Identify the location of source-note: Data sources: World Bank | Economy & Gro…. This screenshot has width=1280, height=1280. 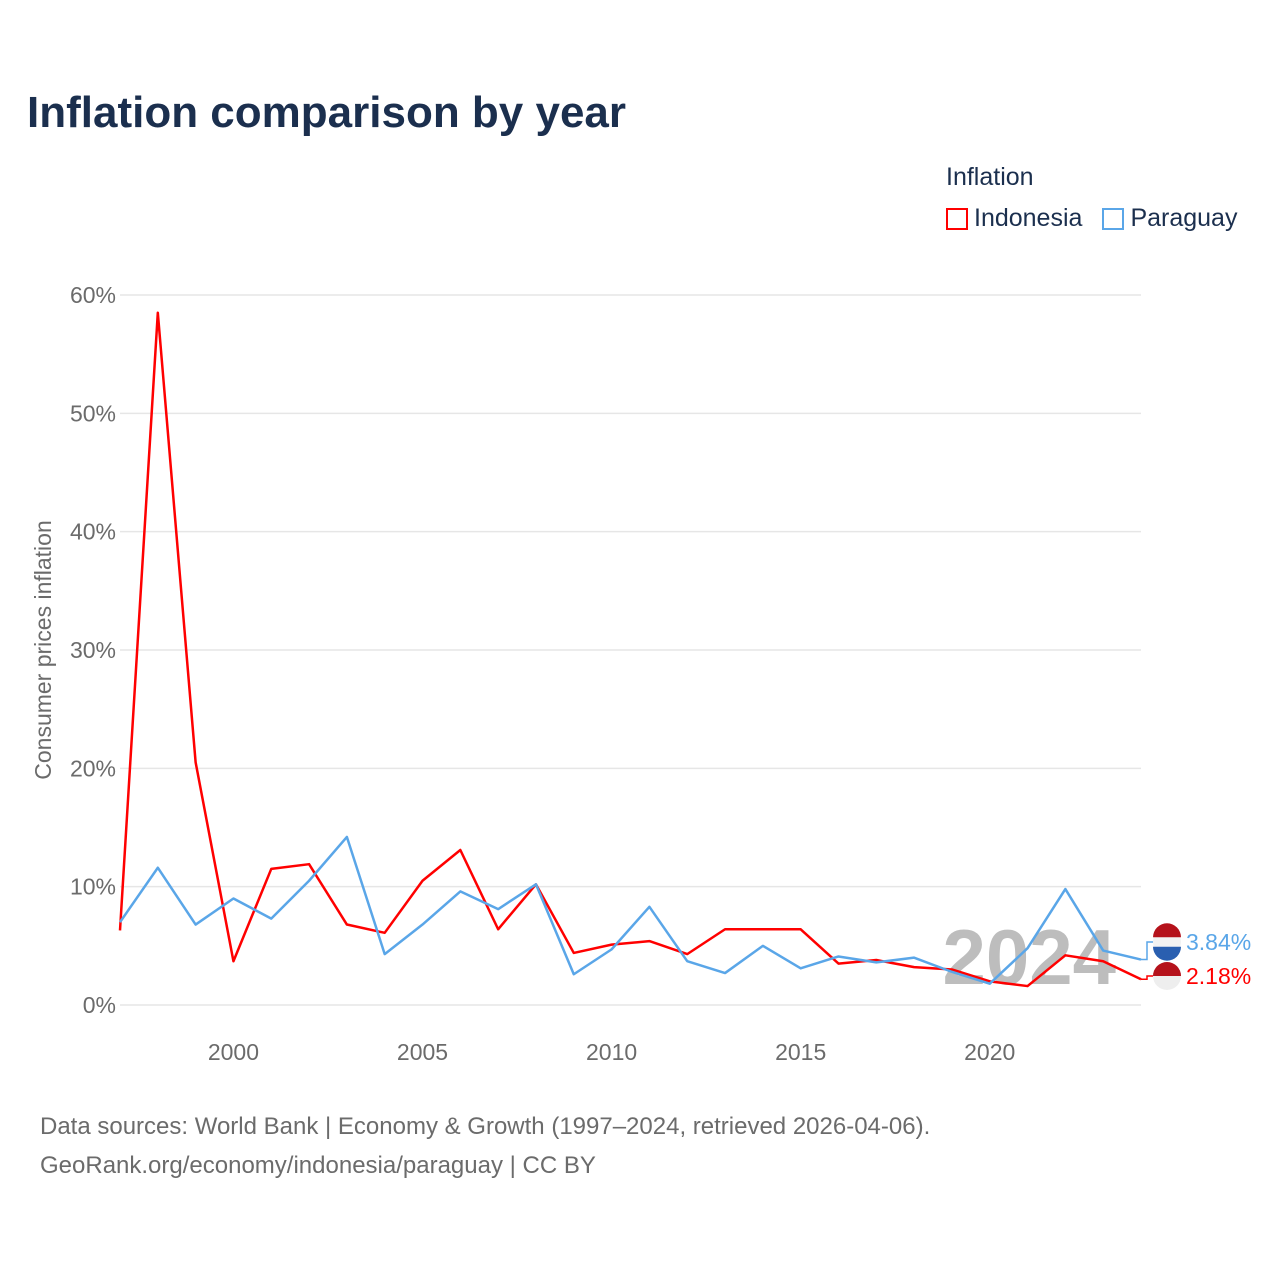
(485, 1126).